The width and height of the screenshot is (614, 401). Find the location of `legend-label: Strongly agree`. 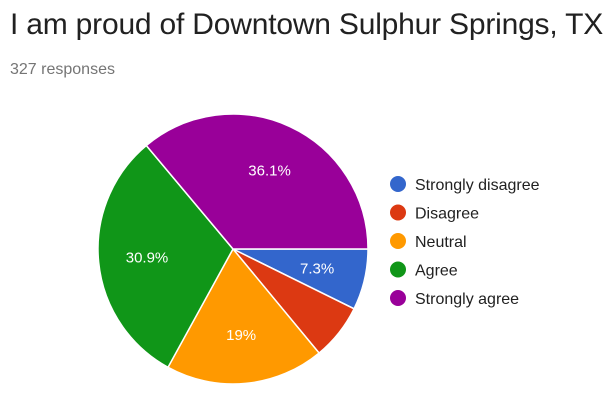

legend-label: Strongly agree is located at coordinates (467, 299).